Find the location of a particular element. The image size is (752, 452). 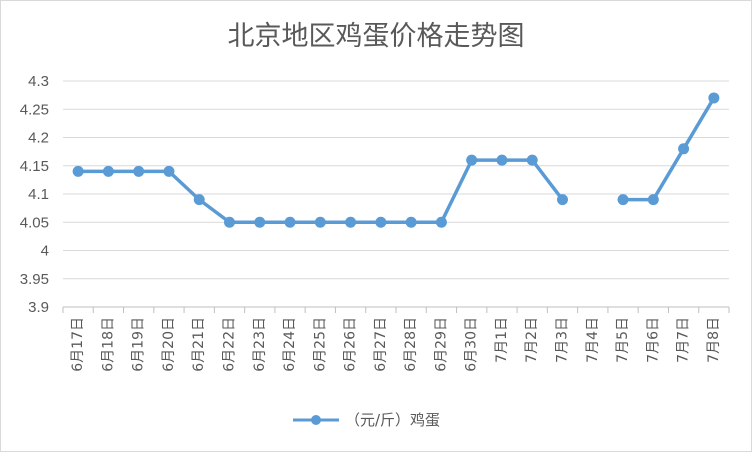

y-tick-label: 4.3 is located at coordinates (38, 81).